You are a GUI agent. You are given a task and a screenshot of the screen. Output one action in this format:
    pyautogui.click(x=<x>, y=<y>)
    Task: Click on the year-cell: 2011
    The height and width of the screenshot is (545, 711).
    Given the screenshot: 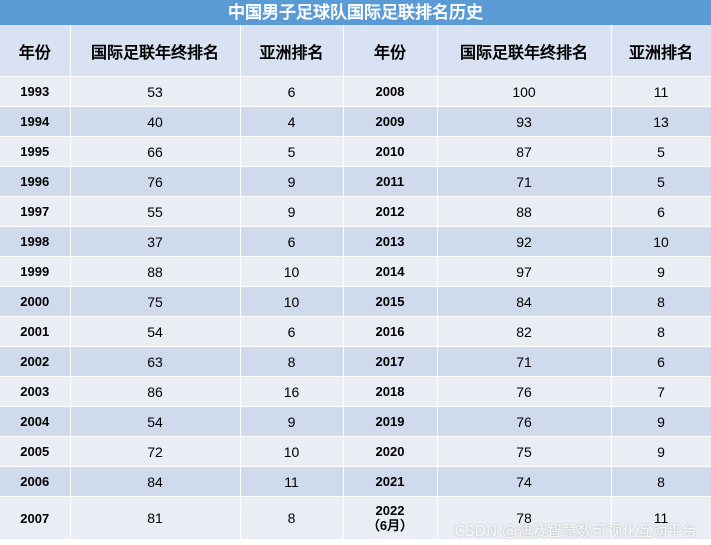 What is the action you would take?
    pyautogui.click(x=390, y=181)
    